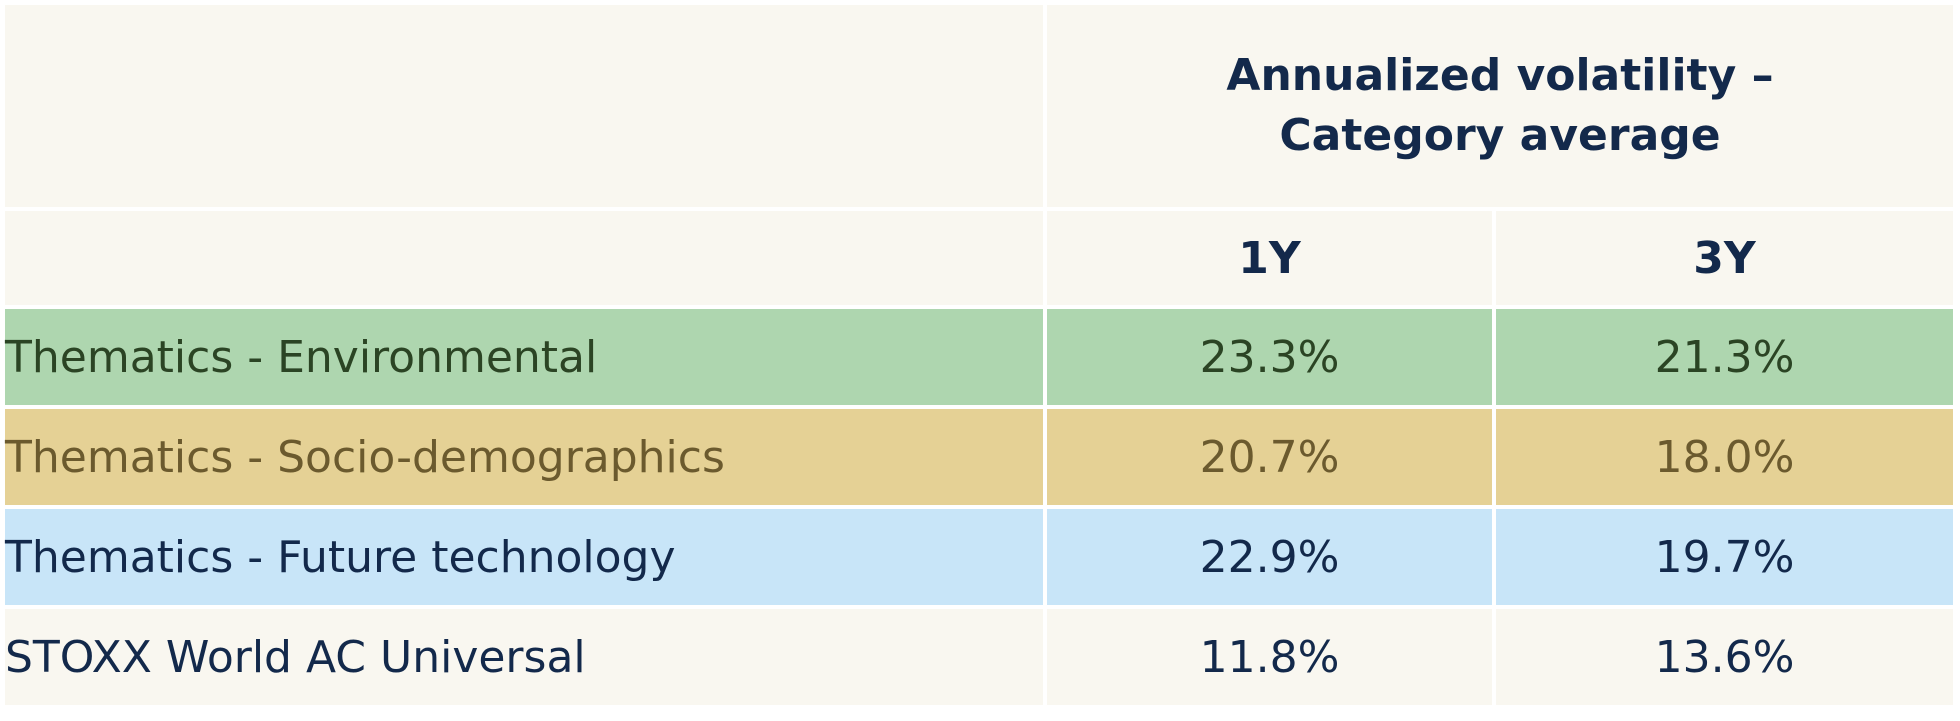 The image size is (1960, 721). I want to click on row-label: STOXX World AC Universal, so click(524, 657).